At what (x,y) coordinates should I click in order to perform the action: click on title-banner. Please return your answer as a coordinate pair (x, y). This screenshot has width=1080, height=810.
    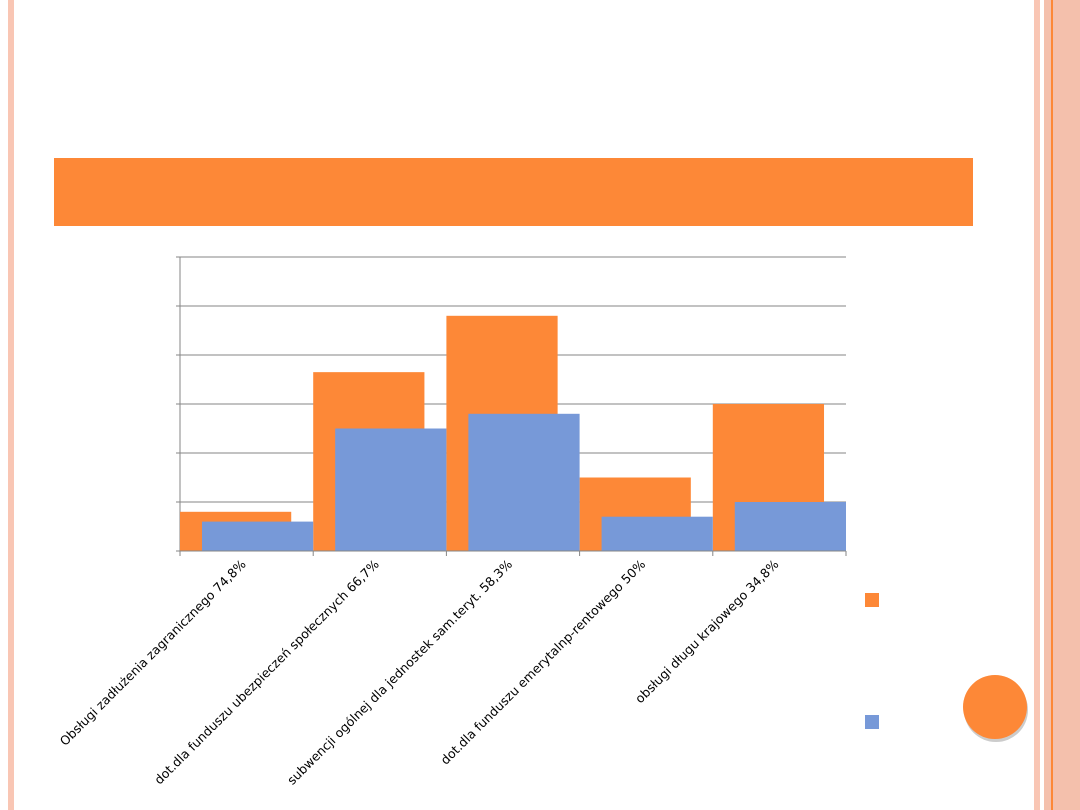
    Looking at the image, I should click on (513, 192).